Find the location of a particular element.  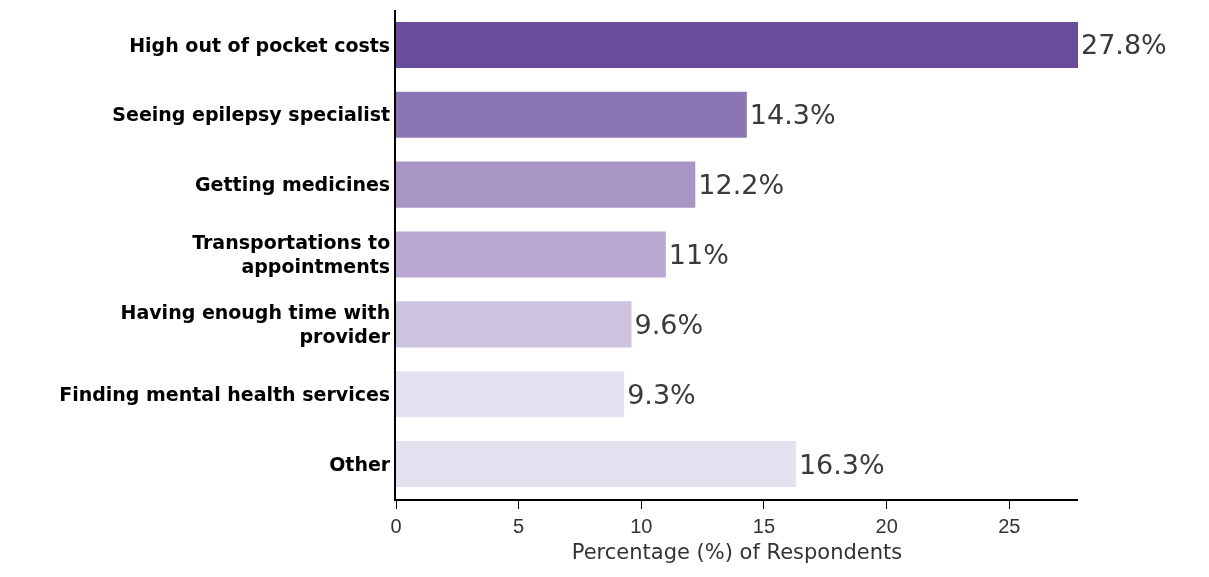

y-tick-label: Finding mental health services is located at coordinates (225, 393).